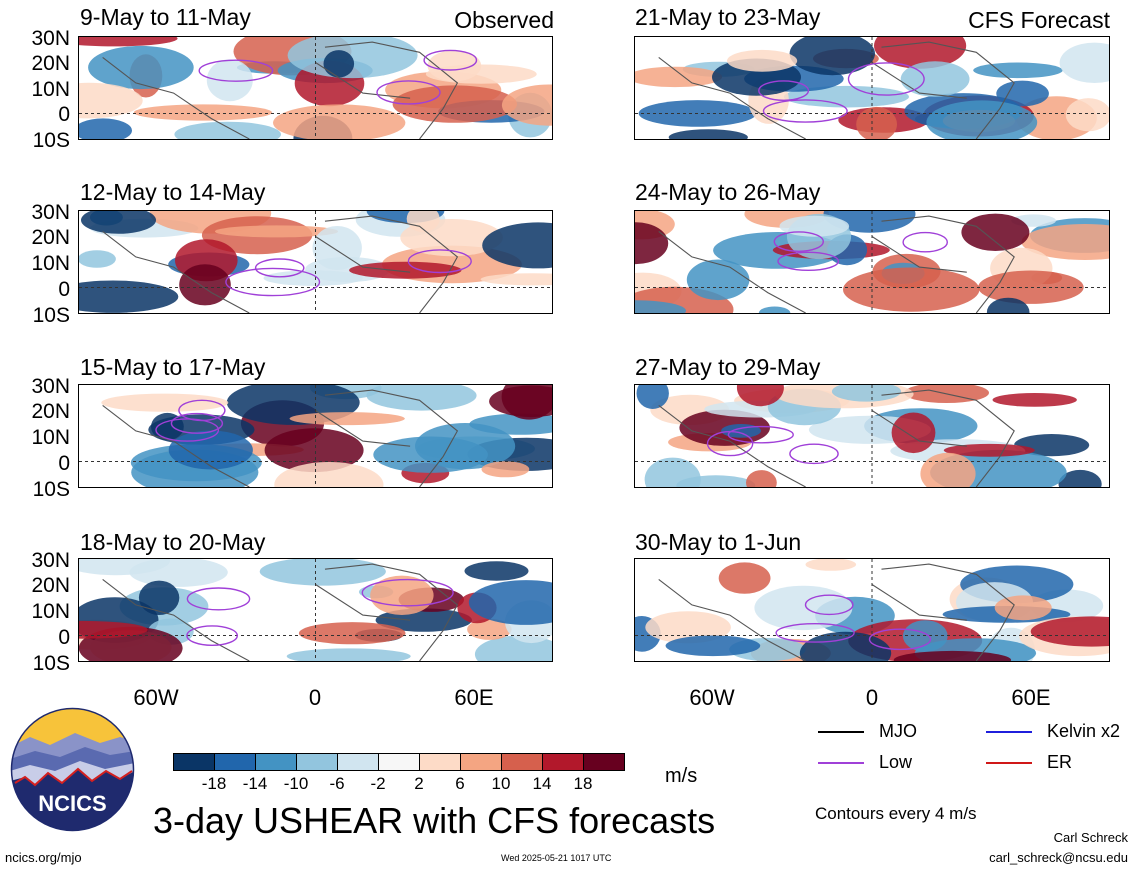  What do you see at coordinates (1084, 731) in the screenshot?
I see `legend-label-kelvin: Kelvin x2` at bounding box center [1084, 731].